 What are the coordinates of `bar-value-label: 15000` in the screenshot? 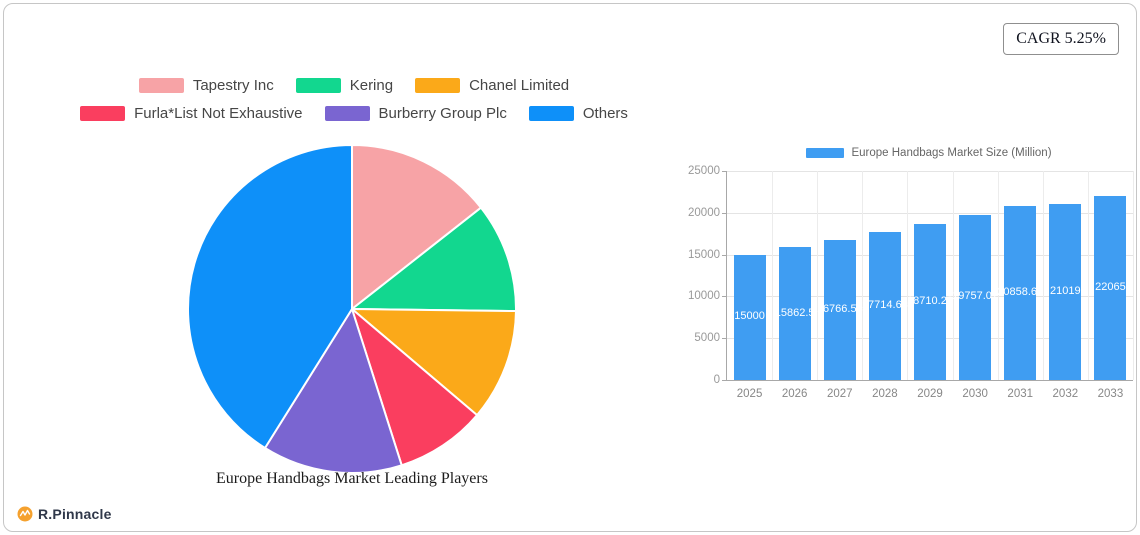 It's located at (749, 316).